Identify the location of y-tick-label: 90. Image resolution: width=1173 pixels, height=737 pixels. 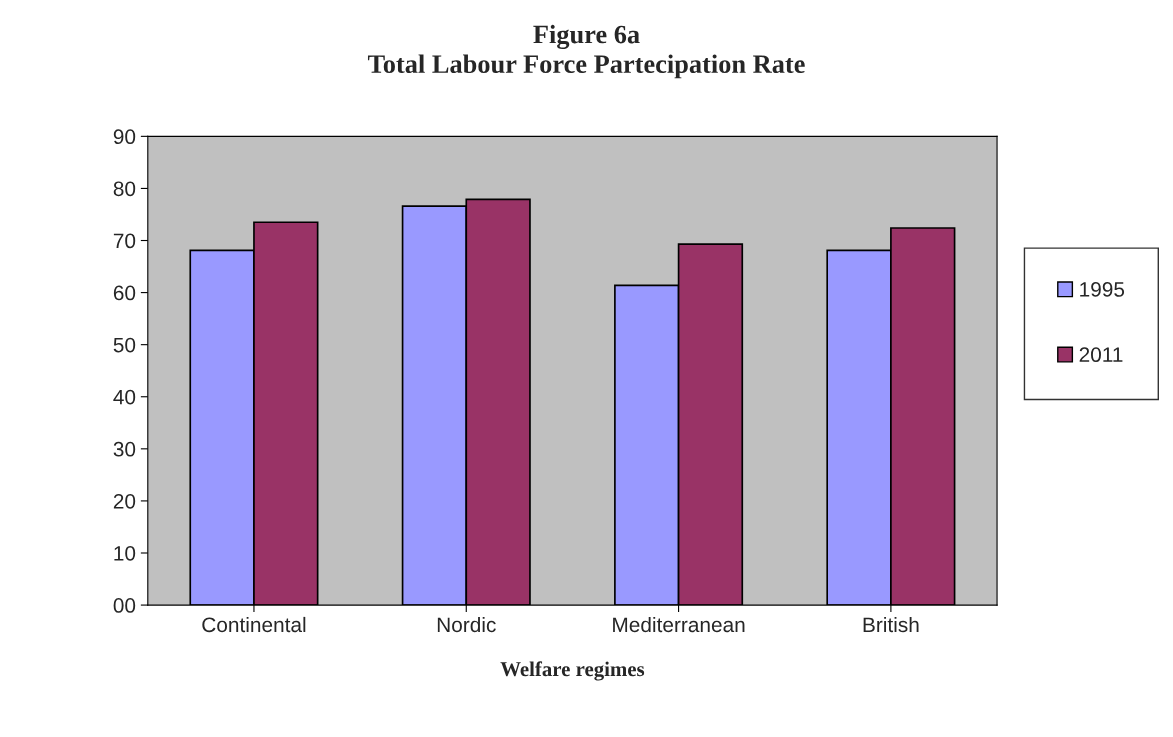
(124, 137).